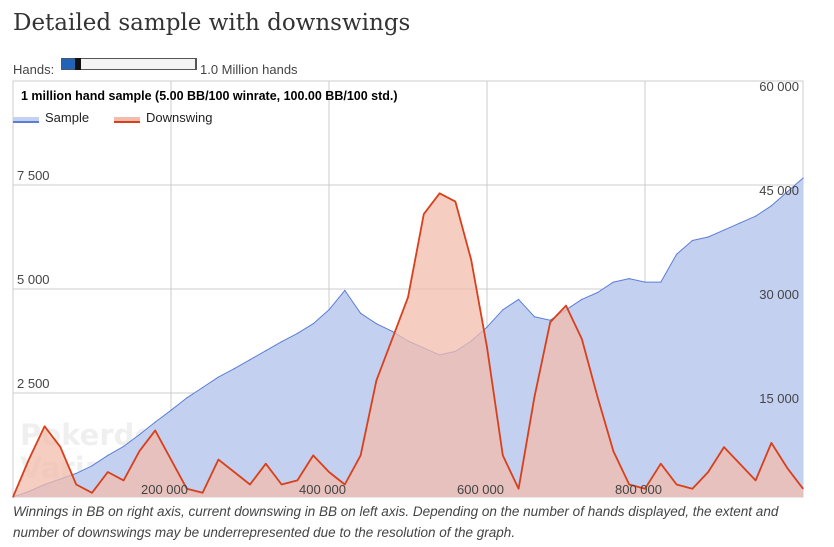  I want to click on hands-slider-end, so click(196, 64).